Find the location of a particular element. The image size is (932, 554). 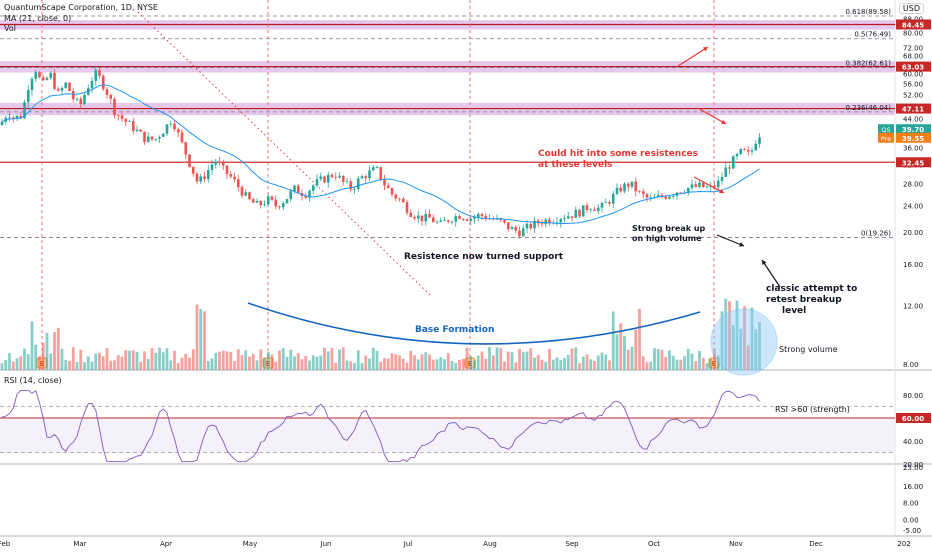

time-tick-0: Feb is located at coordinates (5, 544).